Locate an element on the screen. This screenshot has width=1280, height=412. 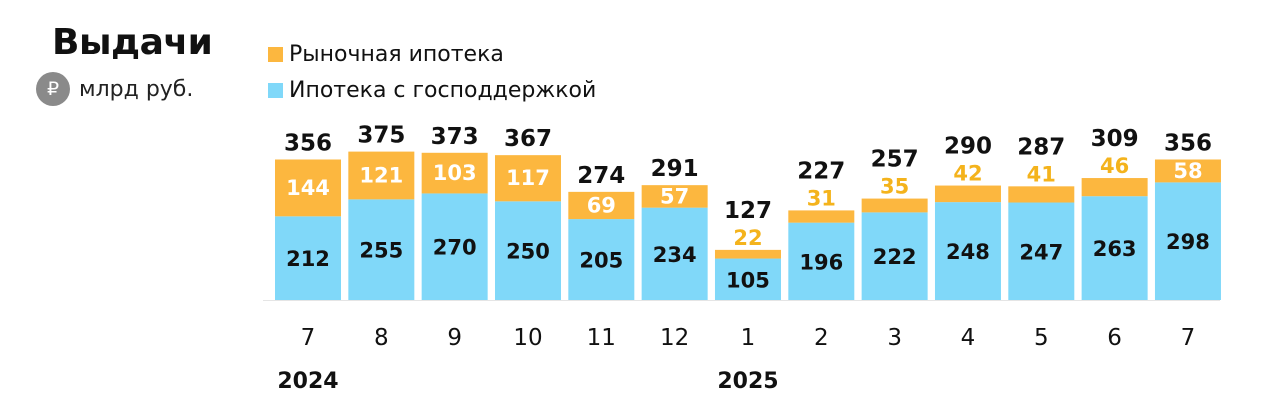
data-label-market: 58 is located at coordinates (1187, 171).